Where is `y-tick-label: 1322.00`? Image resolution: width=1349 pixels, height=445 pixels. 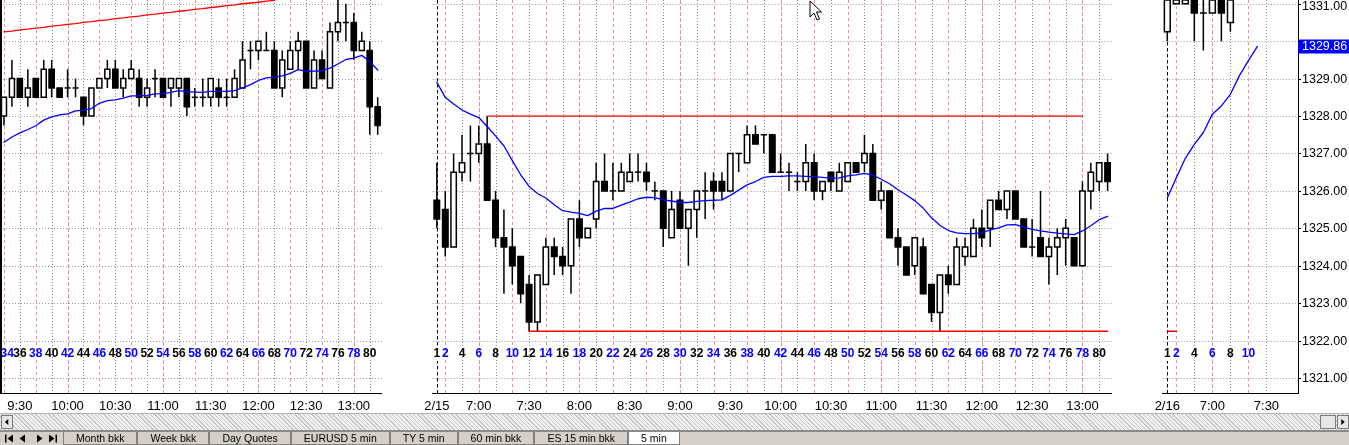 y-tick-label: 1322.00 is located at coordinates (1325, 340).